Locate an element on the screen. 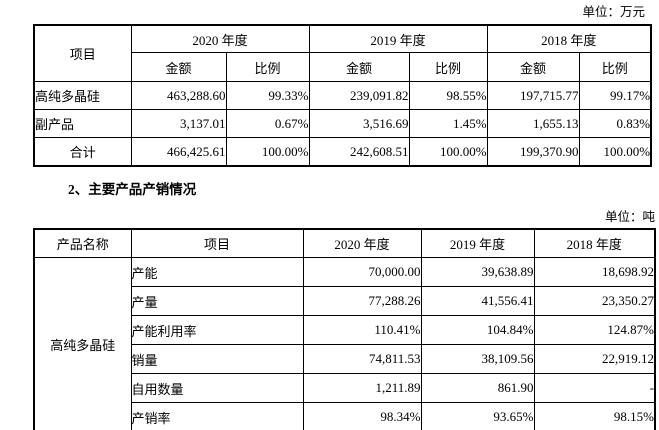  table-row-sales-volume: 销量 74,811.53 38,109.56 22,919.12 is located at coordinates (345, 359).